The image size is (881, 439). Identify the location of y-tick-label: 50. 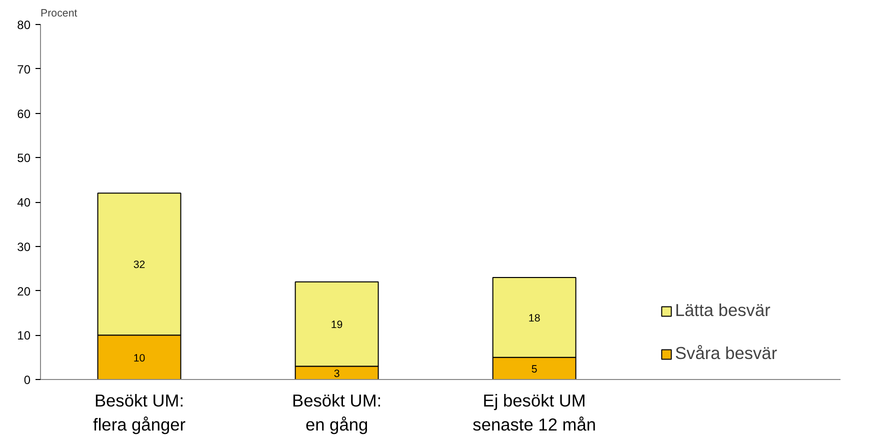
(24, 158).